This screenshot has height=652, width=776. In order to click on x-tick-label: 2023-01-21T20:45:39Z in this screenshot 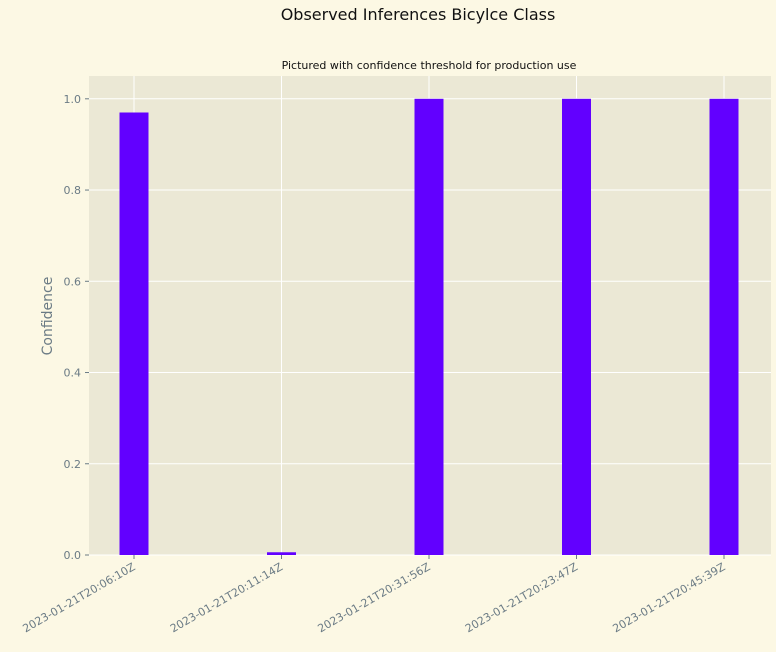, I will do `click(669, 597)`.